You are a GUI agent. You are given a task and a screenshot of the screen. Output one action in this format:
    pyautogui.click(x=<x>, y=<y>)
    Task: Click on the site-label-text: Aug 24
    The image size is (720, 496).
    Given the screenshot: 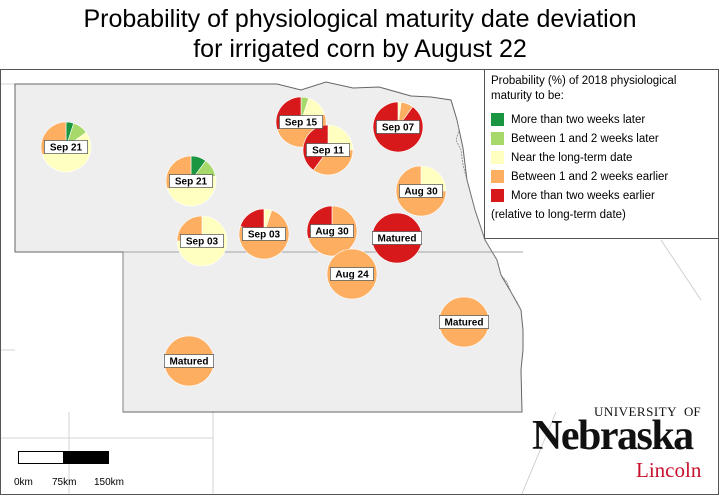 What is the action you would take?
    pyautogui.click(x=352, y=275)
    